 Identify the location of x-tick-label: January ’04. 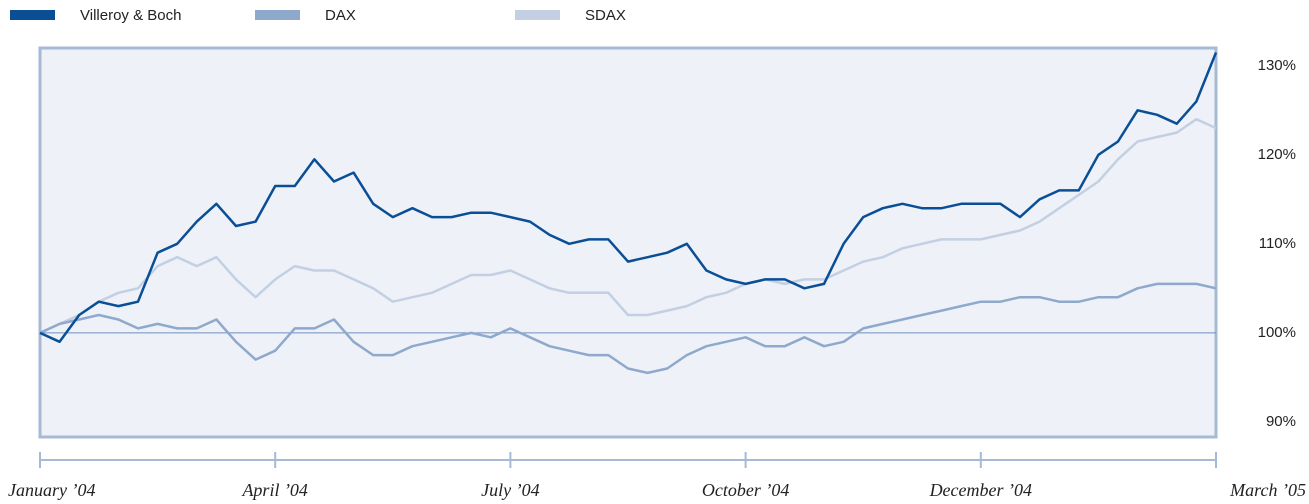
(51, 490).